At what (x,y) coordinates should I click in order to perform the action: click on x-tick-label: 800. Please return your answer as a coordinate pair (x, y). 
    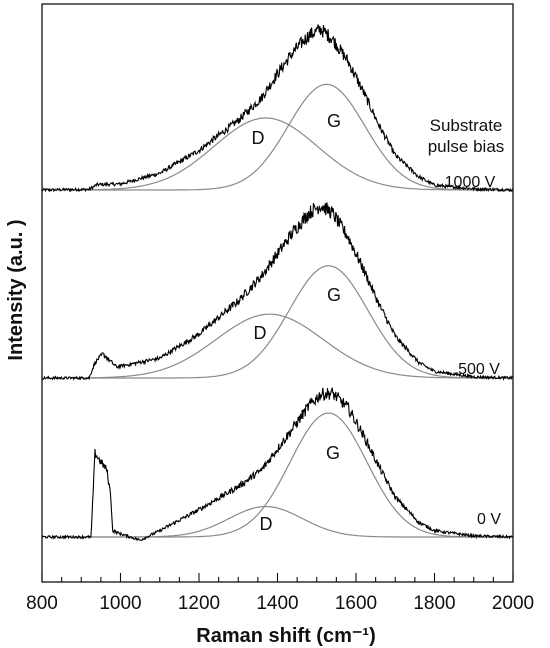
    Looking at the image, I should click on (42, 603).